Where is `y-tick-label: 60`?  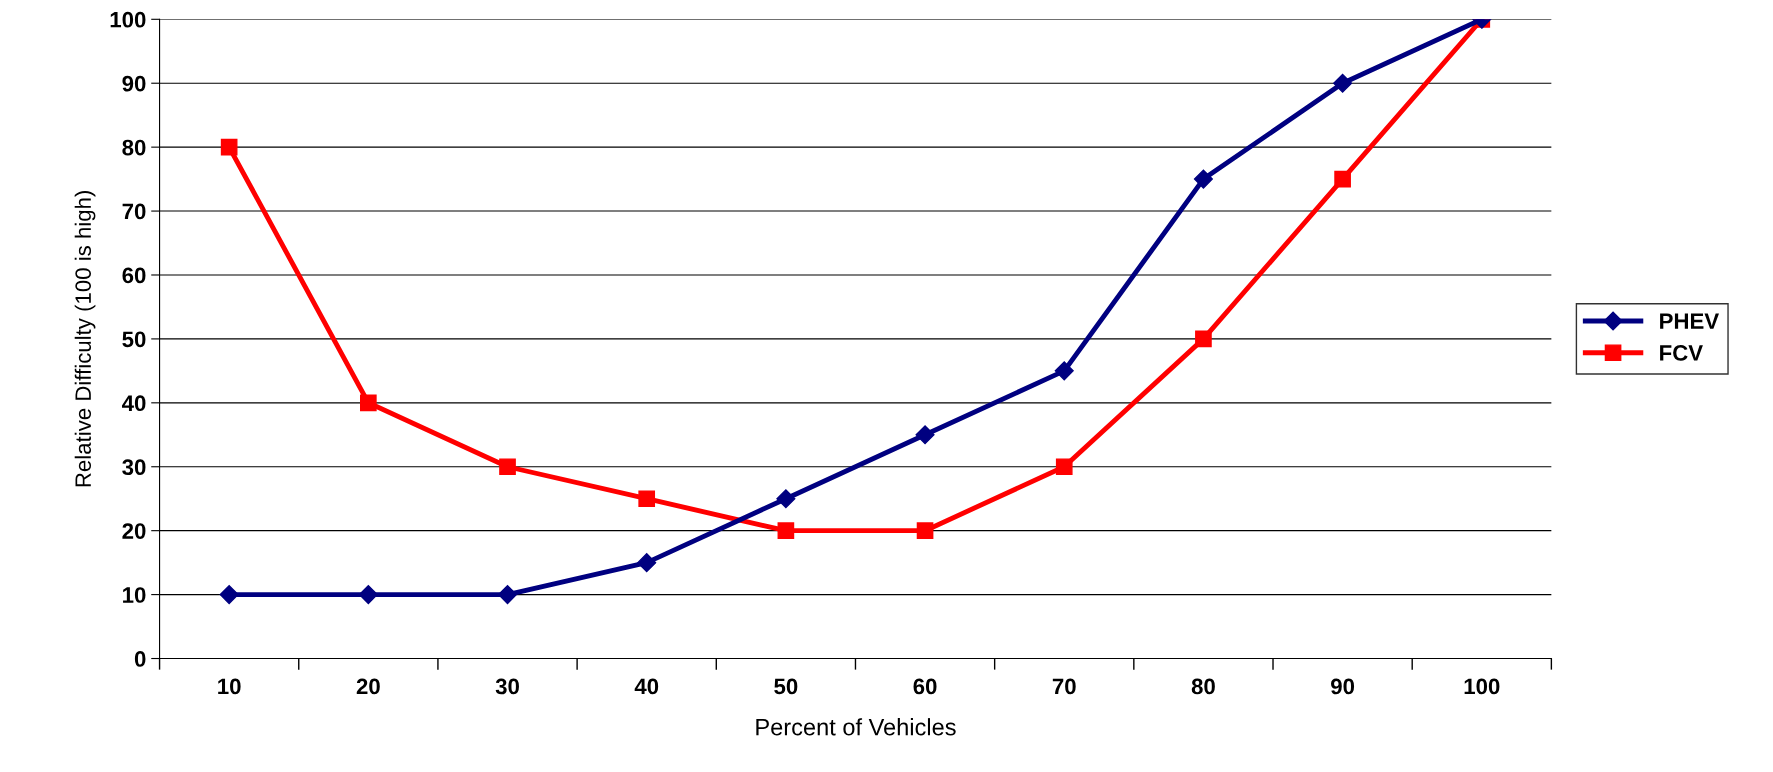
y-tick-label: 60 is located at coordinates (134, 275).